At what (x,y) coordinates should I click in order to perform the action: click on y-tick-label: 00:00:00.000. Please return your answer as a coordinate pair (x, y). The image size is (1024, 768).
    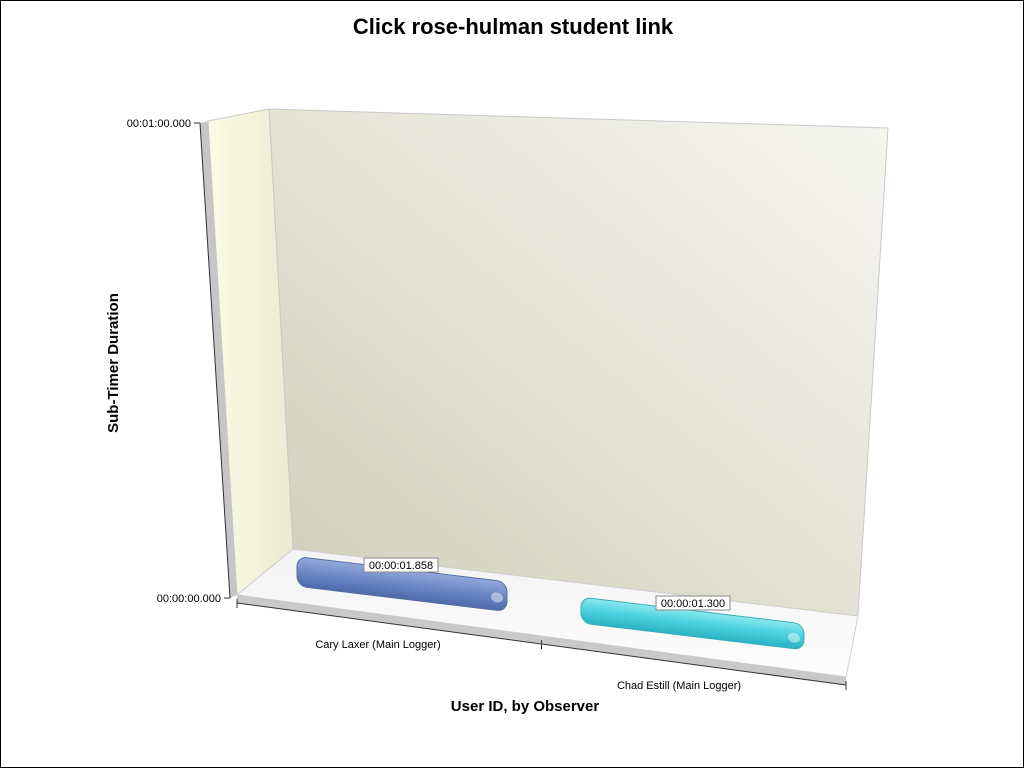
    Looking at the image, I should click on (189, 599).